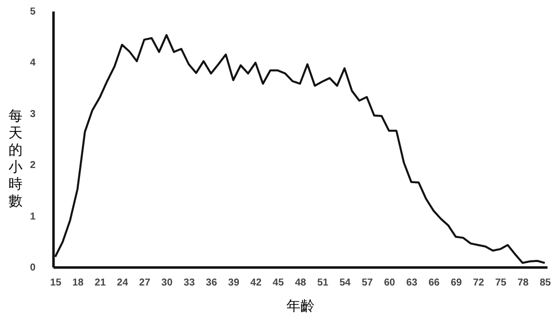 This screenshot has height=317, width=559. What do you see at coordinates (33, 166) in the screenshot?
I see `y-tick-label: 2` at bounding box center [33, 166].